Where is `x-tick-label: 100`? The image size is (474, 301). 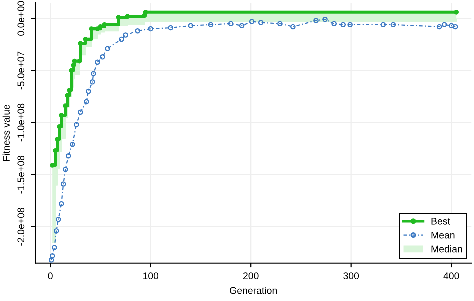
x-tick-label: 100 is located at coordinates (151, 276).